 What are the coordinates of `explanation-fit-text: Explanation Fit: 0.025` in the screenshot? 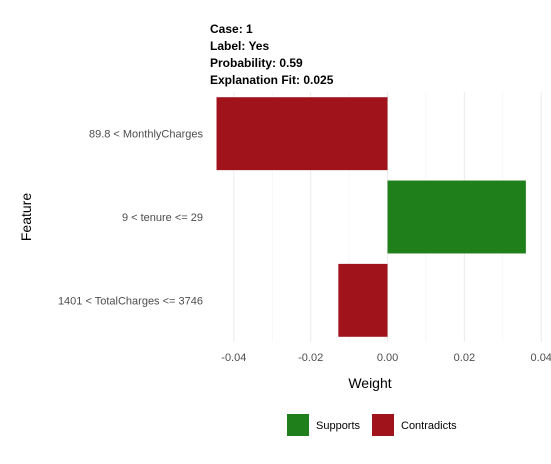 It's located at (272, 80).